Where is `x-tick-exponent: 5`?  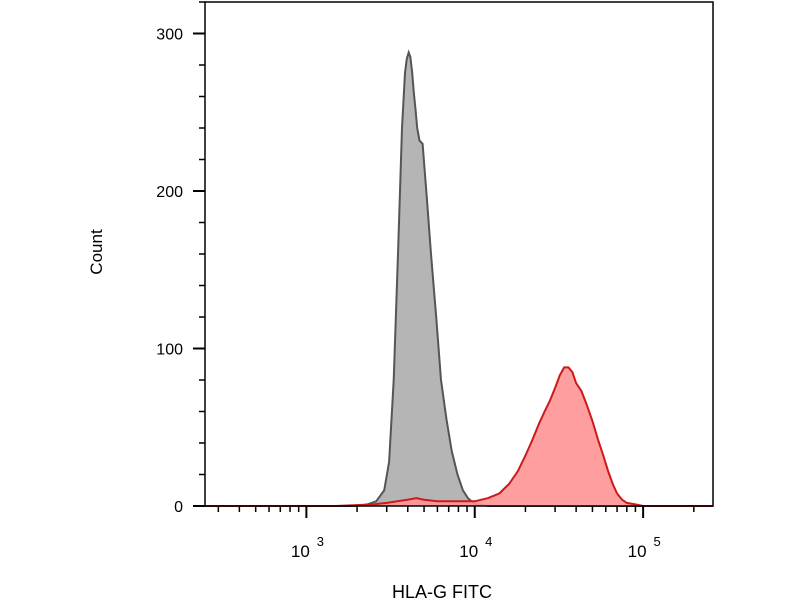
x-tick-exponent: 5 is located at coordinates (657, 541).